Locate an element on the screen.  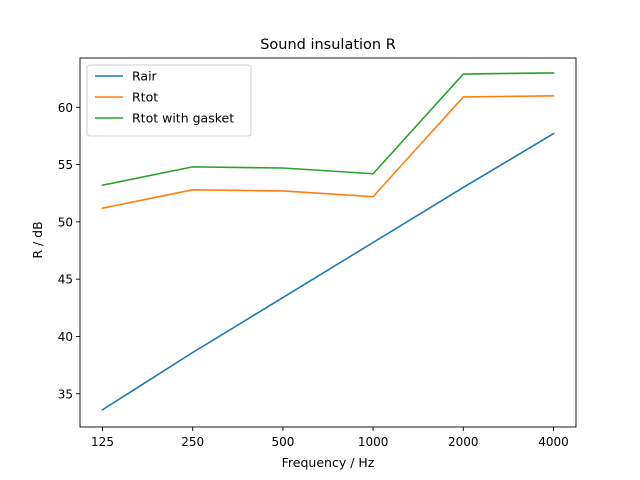
x-tick-label: 4000 is located at coordinates (553, 442).